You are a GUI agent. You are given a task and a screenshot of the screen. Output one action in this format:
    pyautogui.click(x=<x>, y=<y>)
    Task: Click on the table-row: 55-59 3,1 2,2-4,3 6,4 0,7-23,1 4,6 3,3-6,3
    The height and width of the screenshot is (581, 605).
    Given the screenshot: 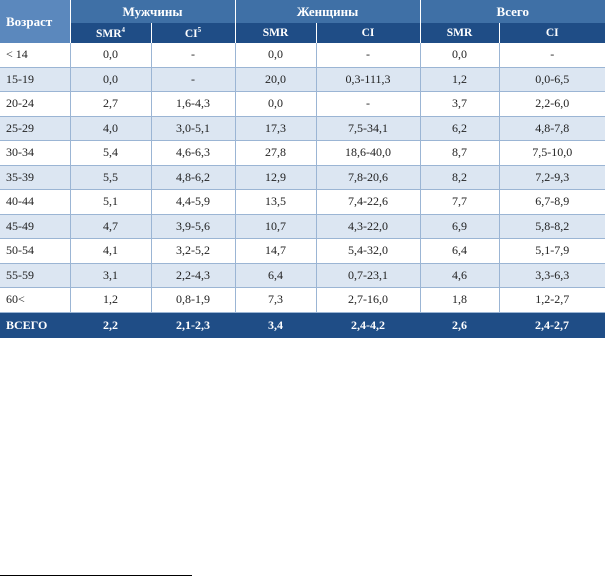 What is the action you would take?
    pyautogui.click(x=302, y=275)
    